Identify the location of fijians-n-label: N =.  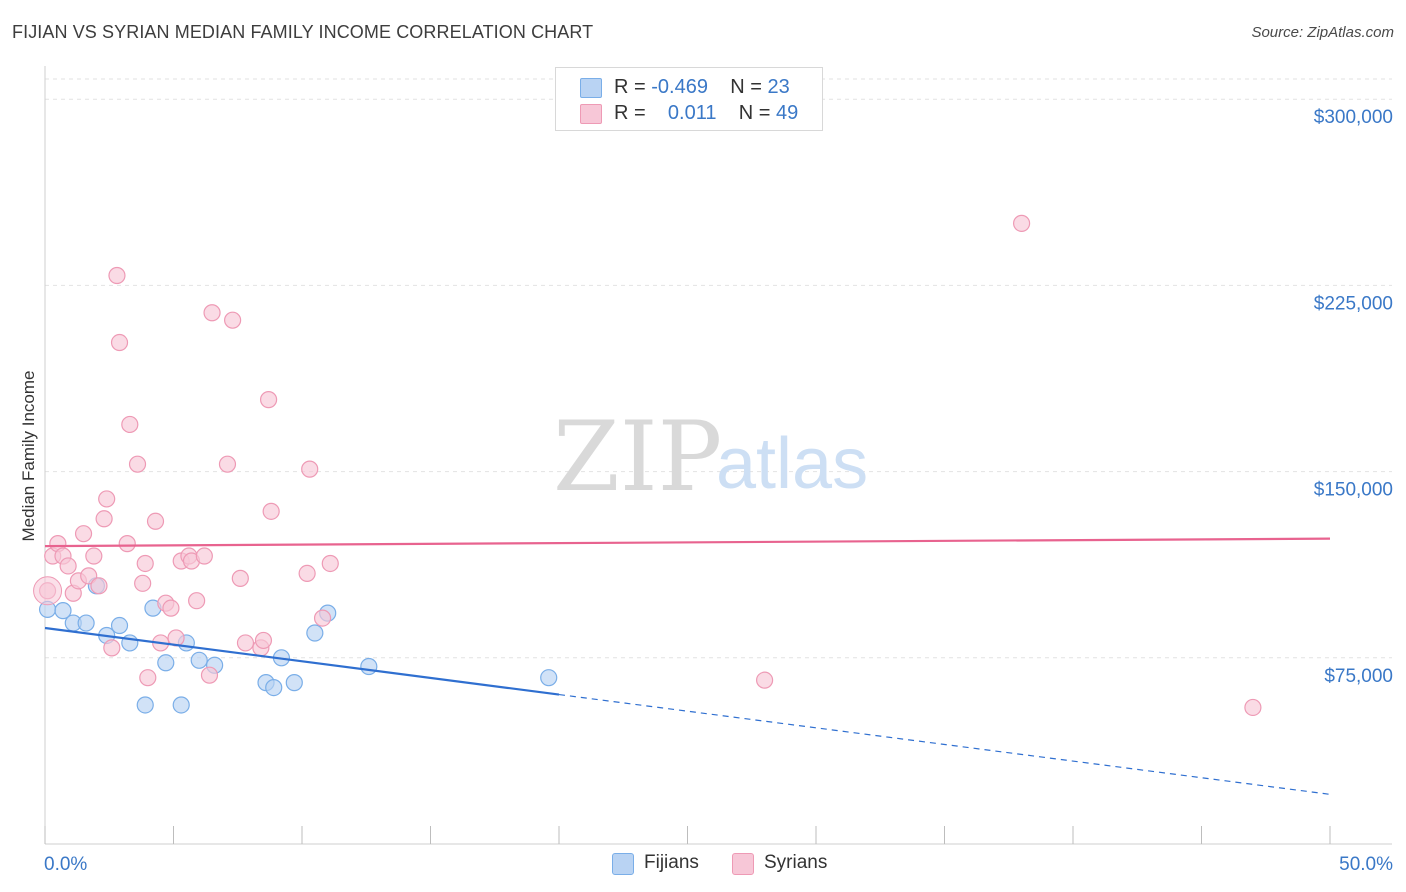
(746, 87).